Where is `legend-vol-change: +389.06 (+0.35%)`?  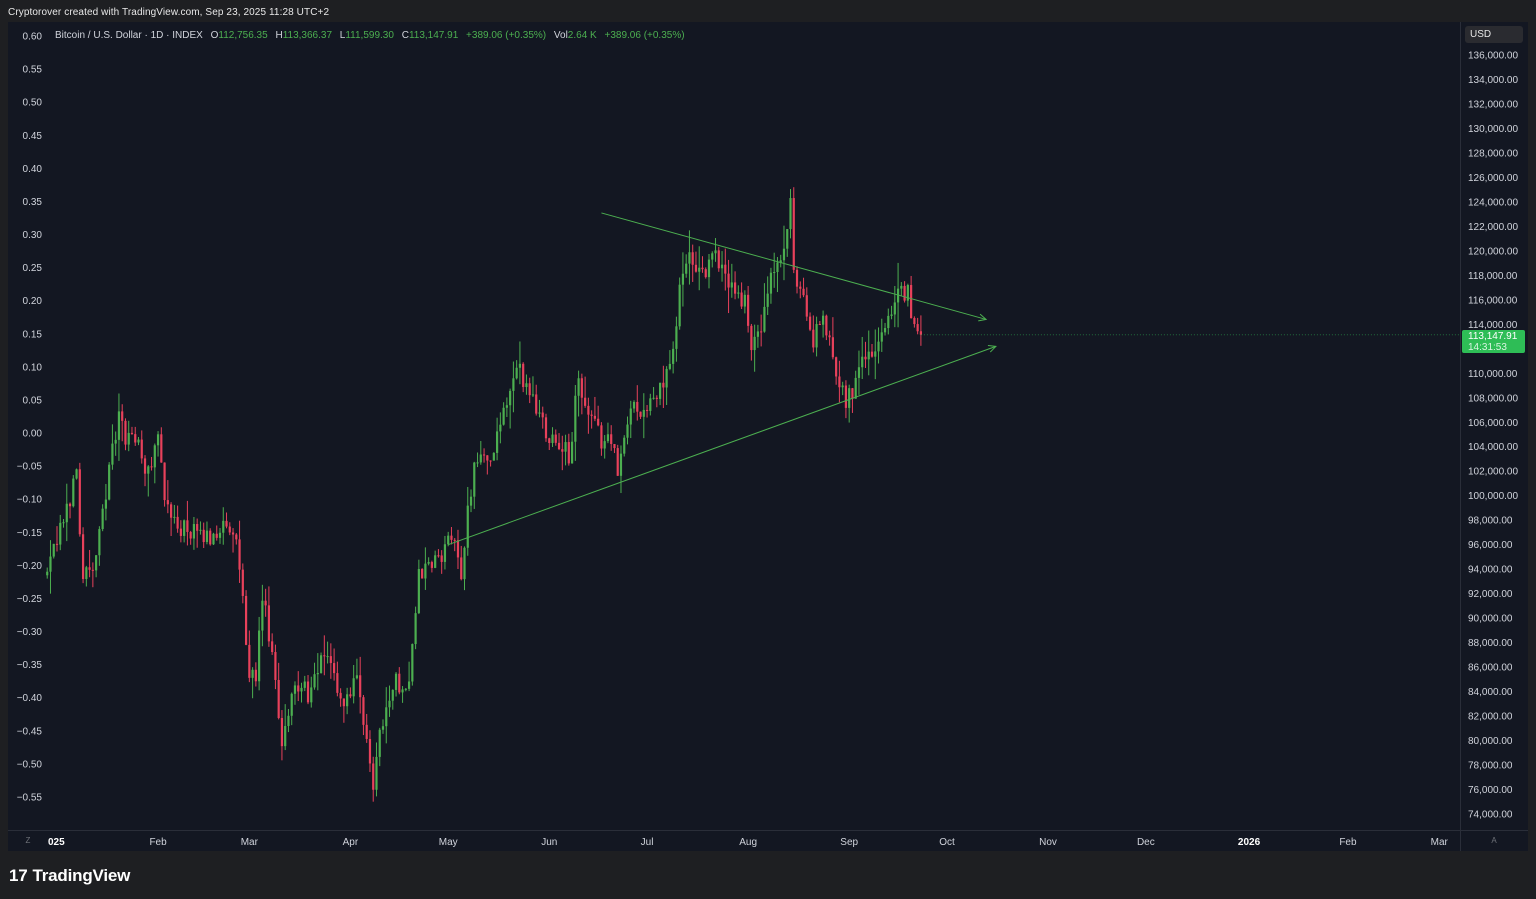 legend-vol-change: +389.06 (+0.35%) is located at coordinates (644, 35).